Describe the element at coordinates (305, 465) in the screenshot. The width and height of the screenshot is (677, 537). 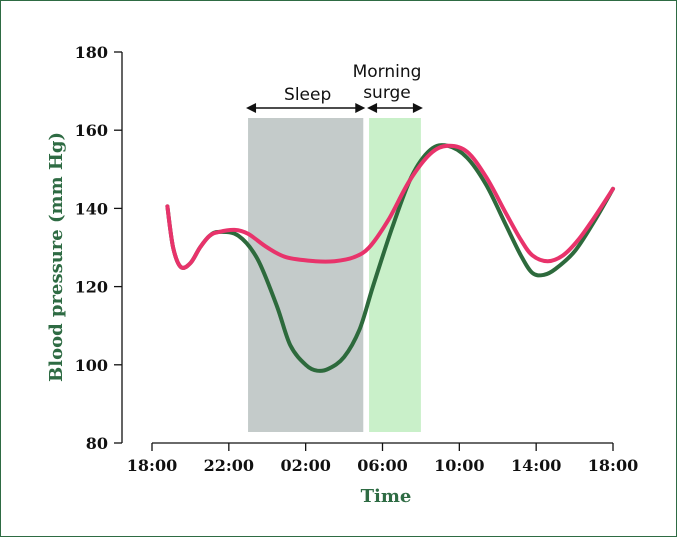
I see `x-tick-label: 02:00` at that location.